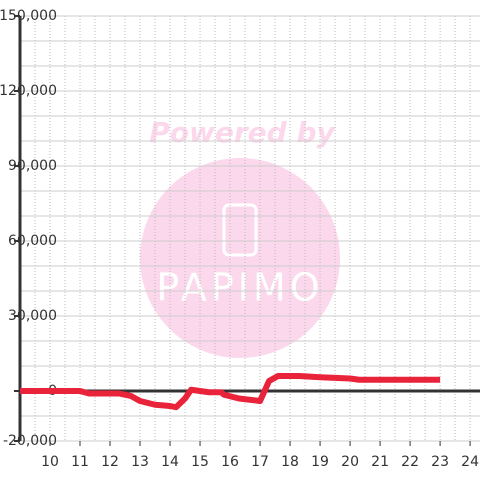  Describe the element at coordinates (440, 462) in the screenshot. I see `x-tick-label: 23` at that location.